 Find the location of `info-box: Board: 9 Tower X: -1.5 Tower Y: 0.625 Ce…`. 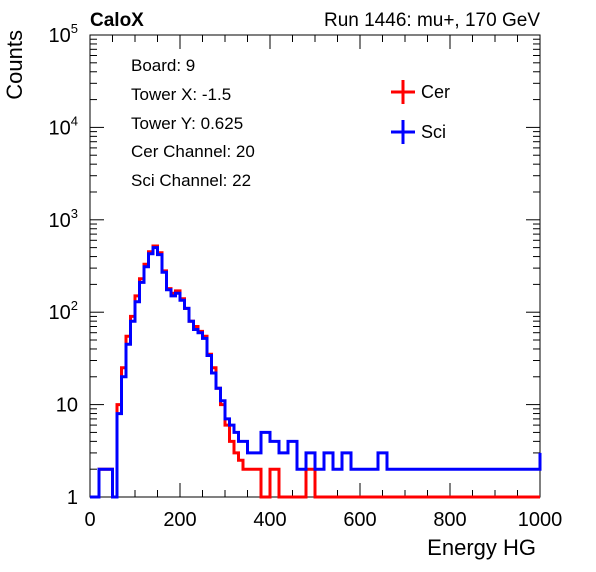

info-box: Board: 9 Tower X: -1.5 Tower Y: 0.625 Ce… is located at coordinates (193, 123).